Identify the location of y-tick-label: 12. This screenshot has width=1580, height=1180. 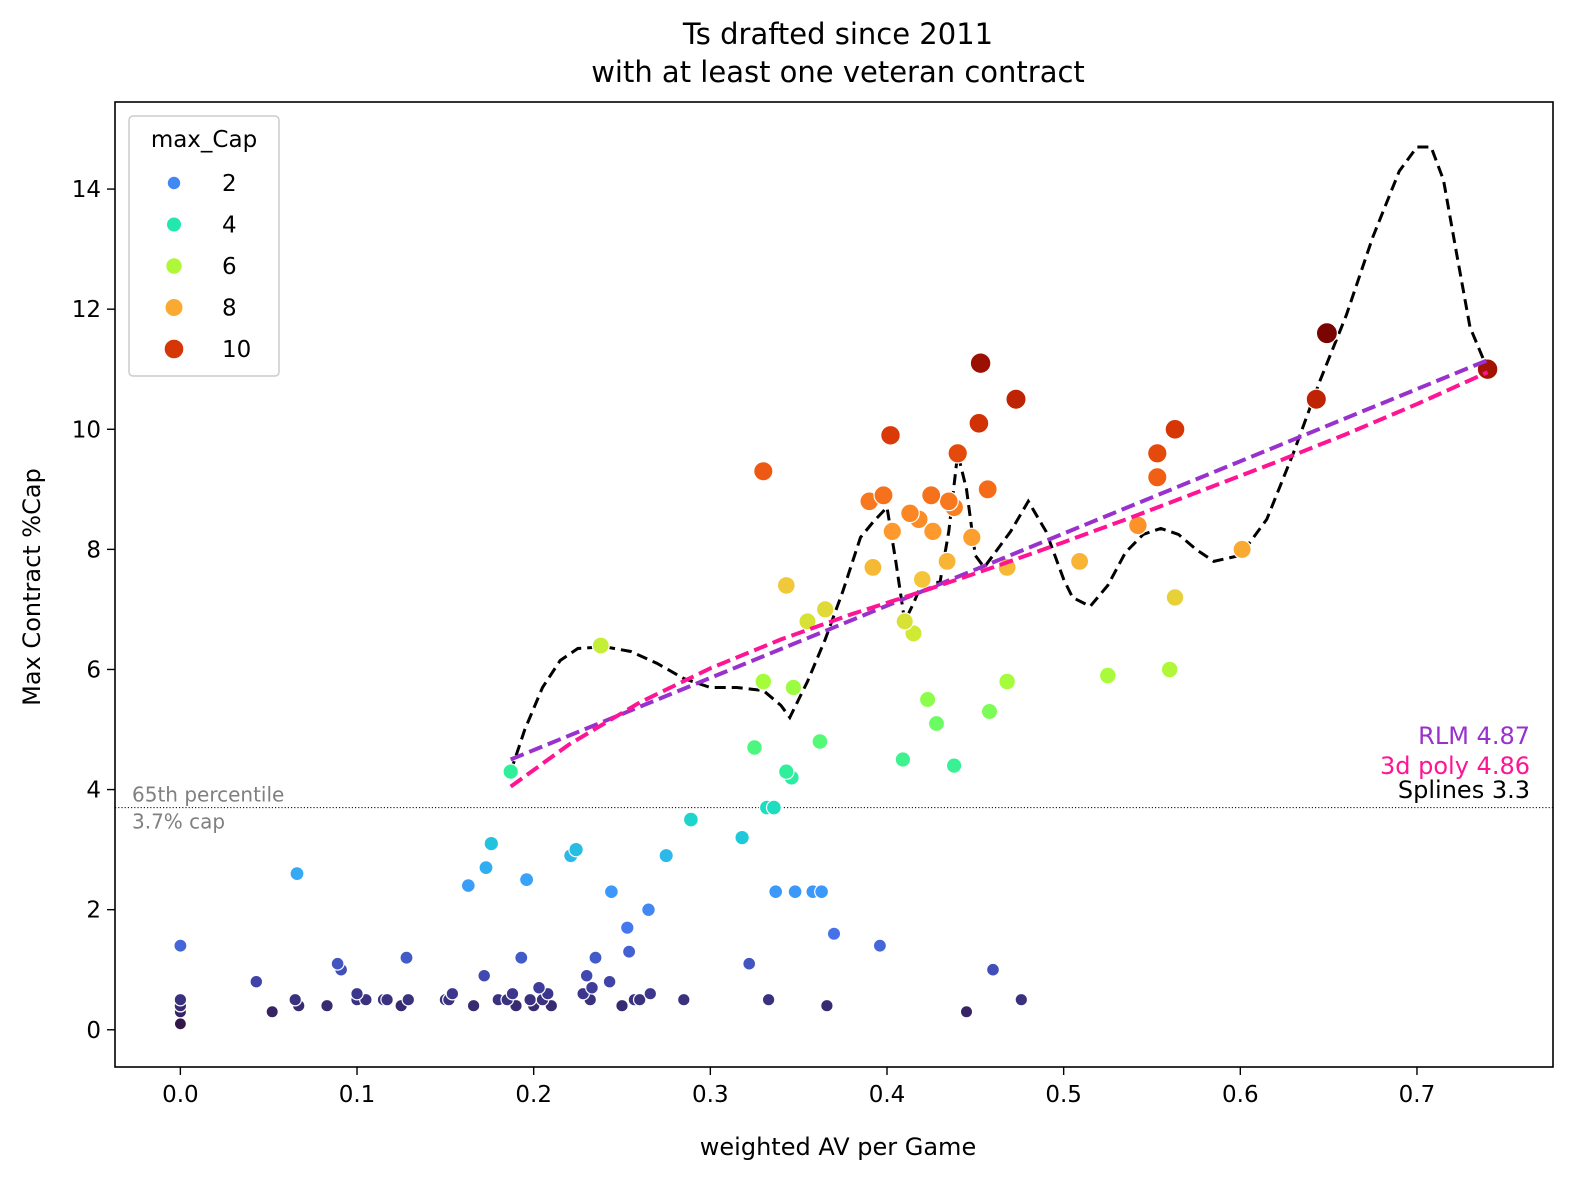
(86, 310).